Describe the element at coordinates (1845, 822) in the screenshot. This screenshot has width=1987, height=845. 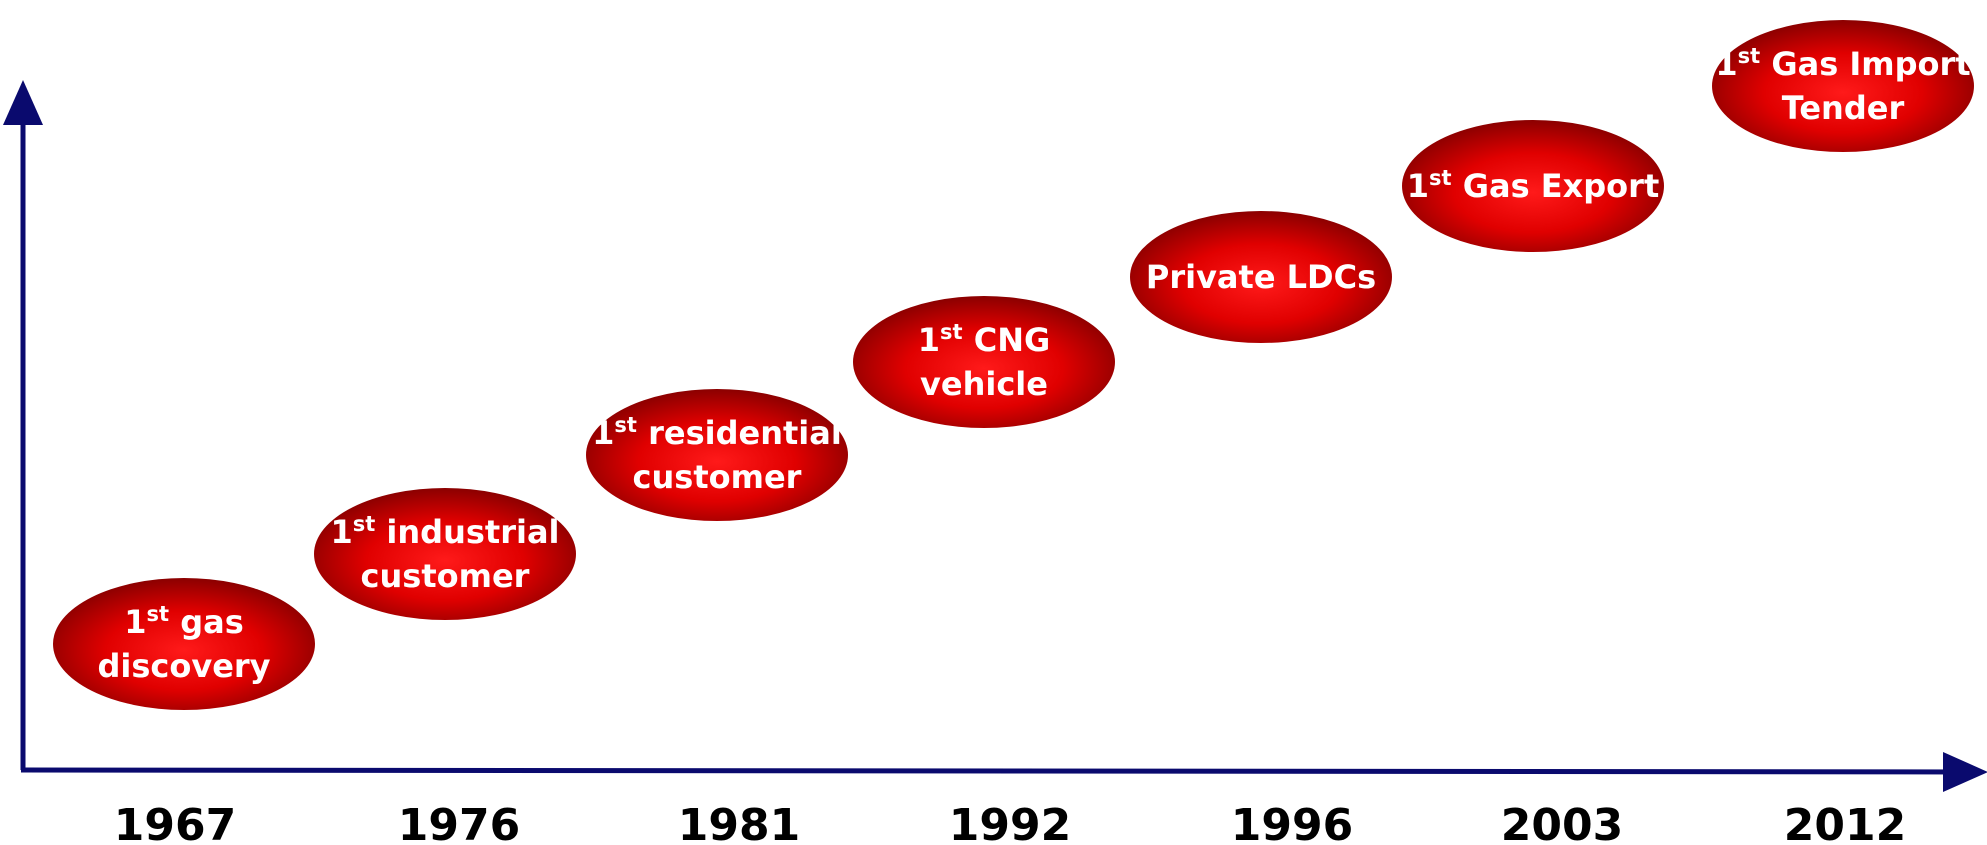
I see `year-label: 2012` at that location.